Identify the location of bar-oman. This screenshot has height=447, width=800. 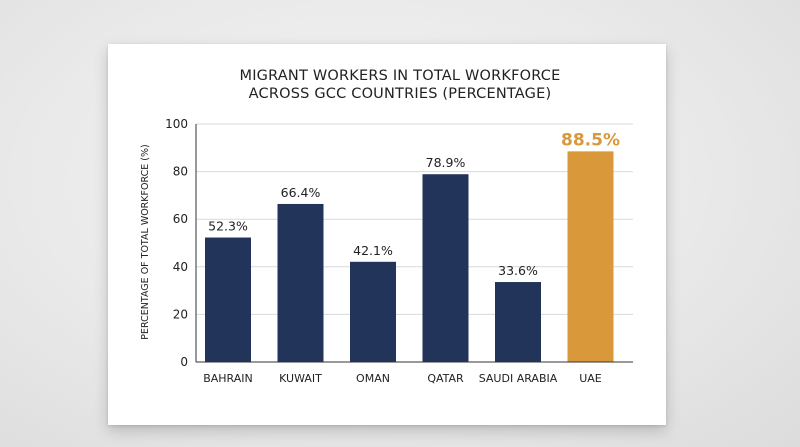
(373, 311).